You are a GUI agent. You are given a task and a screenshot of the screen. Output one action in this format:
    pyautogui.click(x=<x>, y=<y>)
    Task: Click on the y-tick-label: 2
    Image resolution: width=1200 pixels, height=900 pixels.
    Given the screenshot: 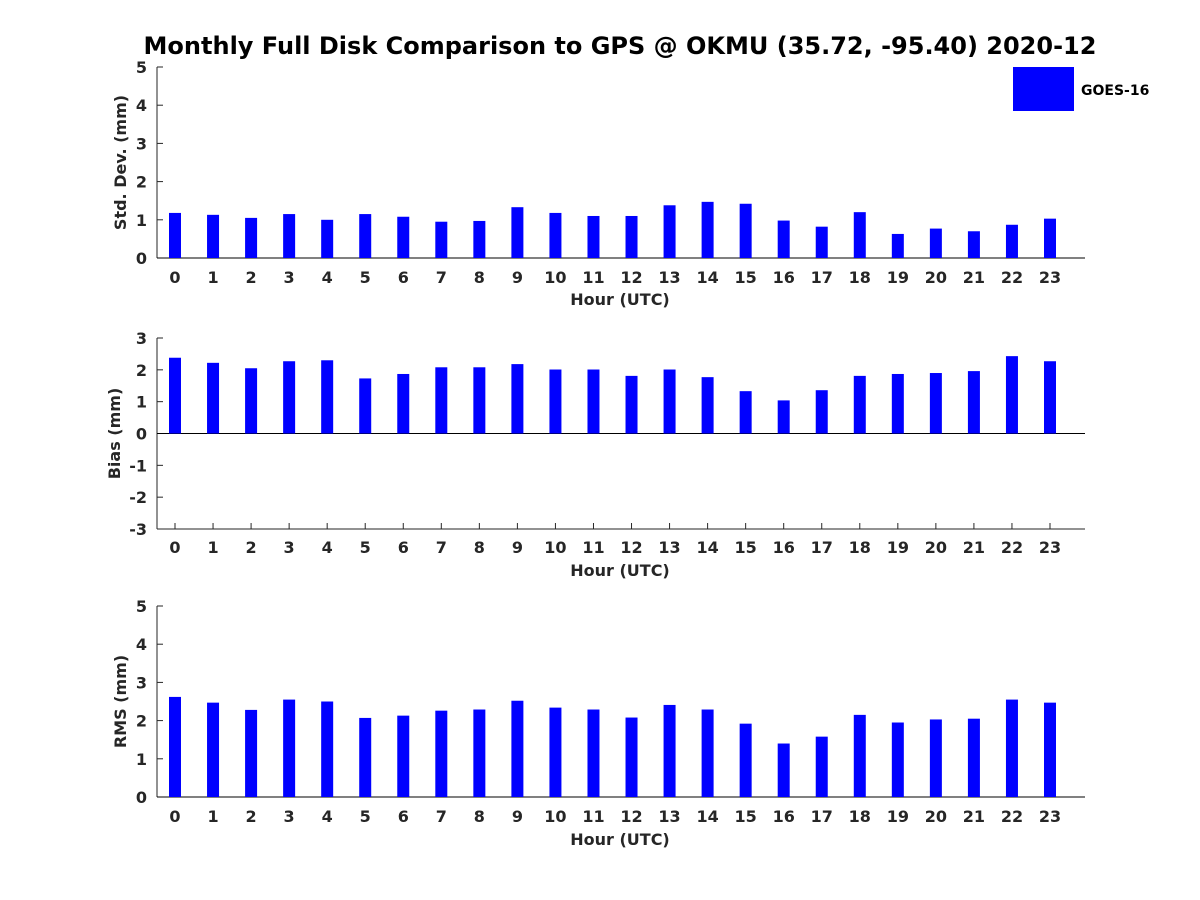 What is the action you would take?
    pyautogui.click(x=141, y=370)
    